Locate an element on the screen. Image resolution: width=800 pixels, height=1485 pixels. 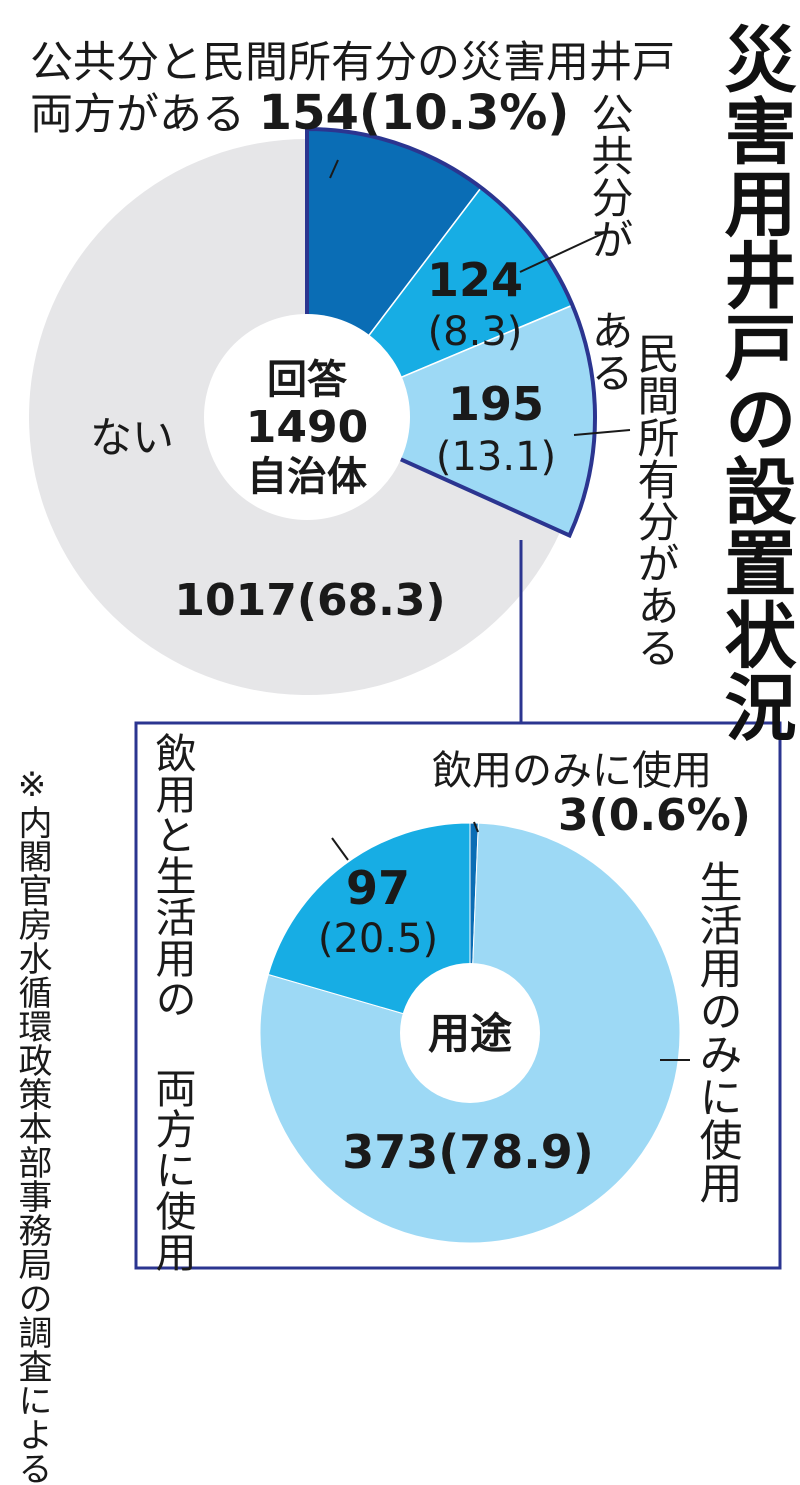
private-slice-value: 195 is located at coordinates (496, 404).